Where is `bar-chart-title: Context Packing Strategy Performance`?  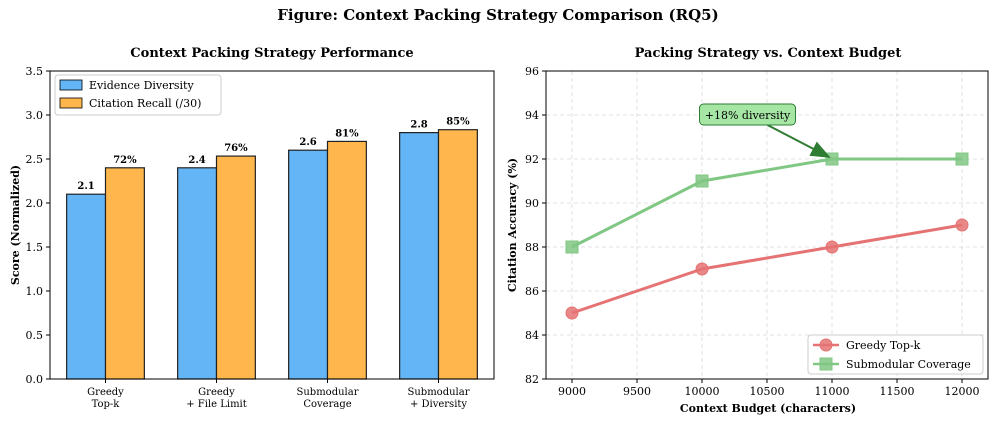 bar-chart-title: Context Packing Strategy Performance is located at coordinates (271, 53).